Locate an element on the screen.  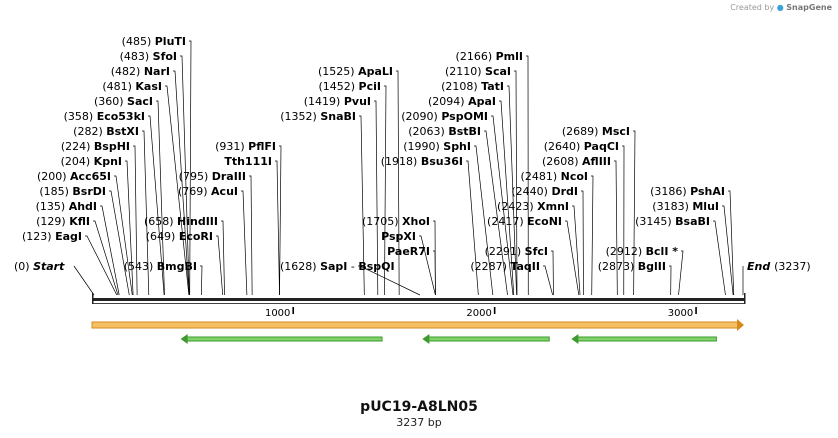
site-label: (1705) XhoI is located at coordinates (396, 221).